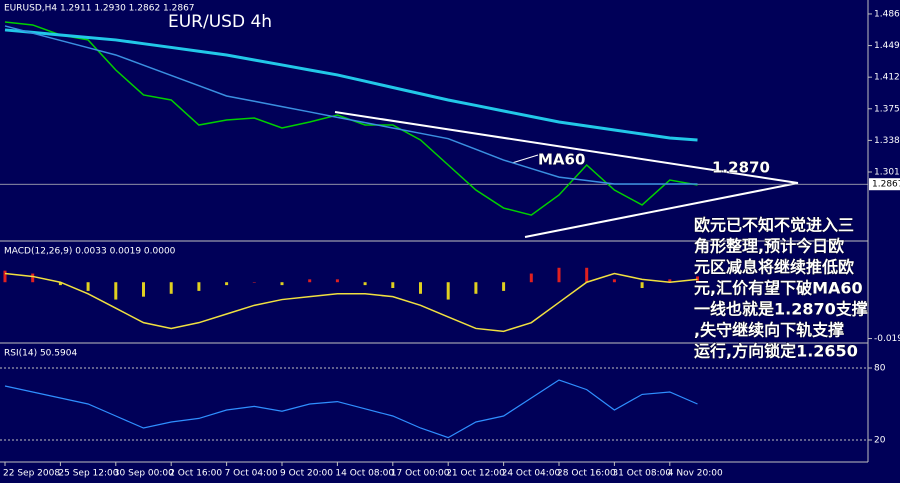 The height and width of the screenshot is (483, 900). What do you see at coordinates (880, 441) in the screenshot?
I see `rsi-tick-label: 20` at bounding box center [880, 441].